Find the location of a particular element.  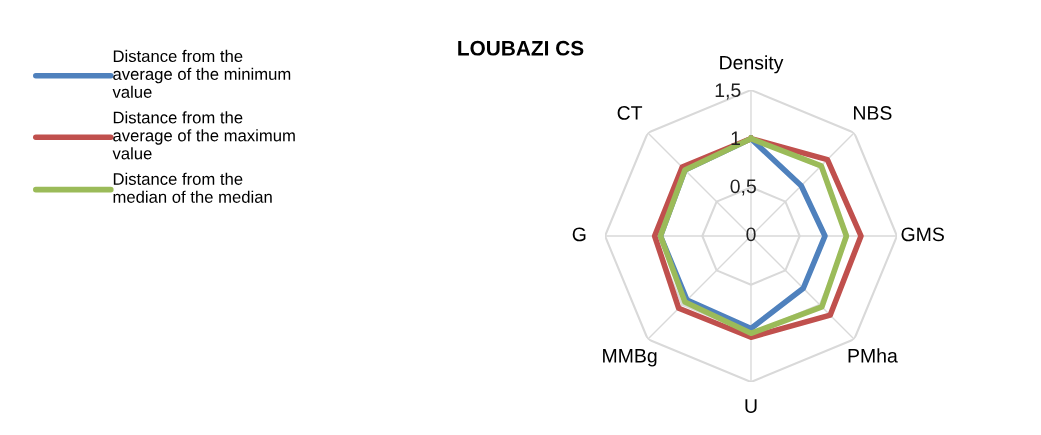

y-tick-label: 0,5 is located at coordinates (743, 187).